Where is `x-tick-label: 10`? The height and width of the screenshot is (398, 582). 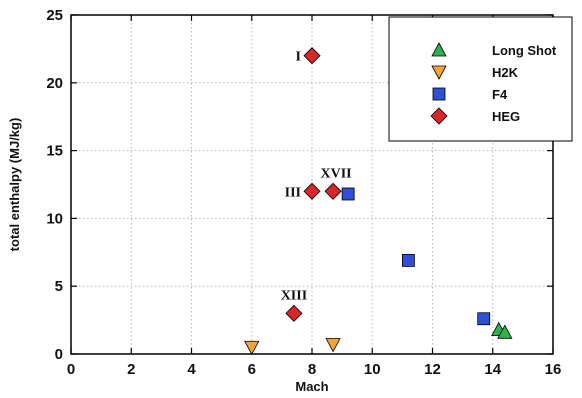 x-tick-label: 10 is located at coordinates (372, 369).